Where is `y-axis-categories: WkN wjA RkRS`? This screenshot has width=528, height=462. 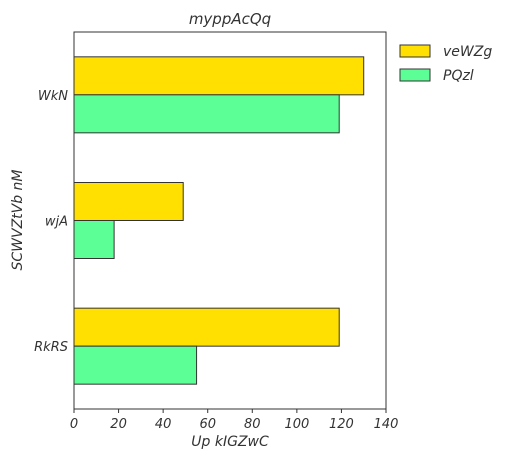
y-axis-categories: WkN wjA RkRS is located at coordinates (51, 222).